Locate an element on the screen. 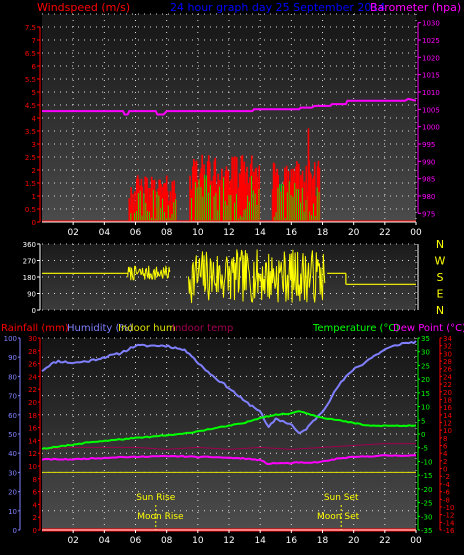  y-tick-label: 5.5 is located at coordinates (30, 80).